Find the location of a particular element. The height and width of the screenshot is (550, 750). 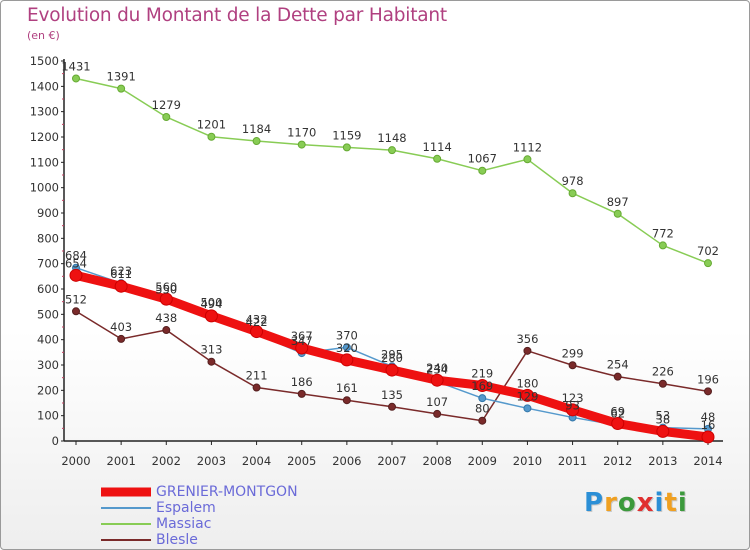

data-label: 48 is located at coordinates (708, 417).